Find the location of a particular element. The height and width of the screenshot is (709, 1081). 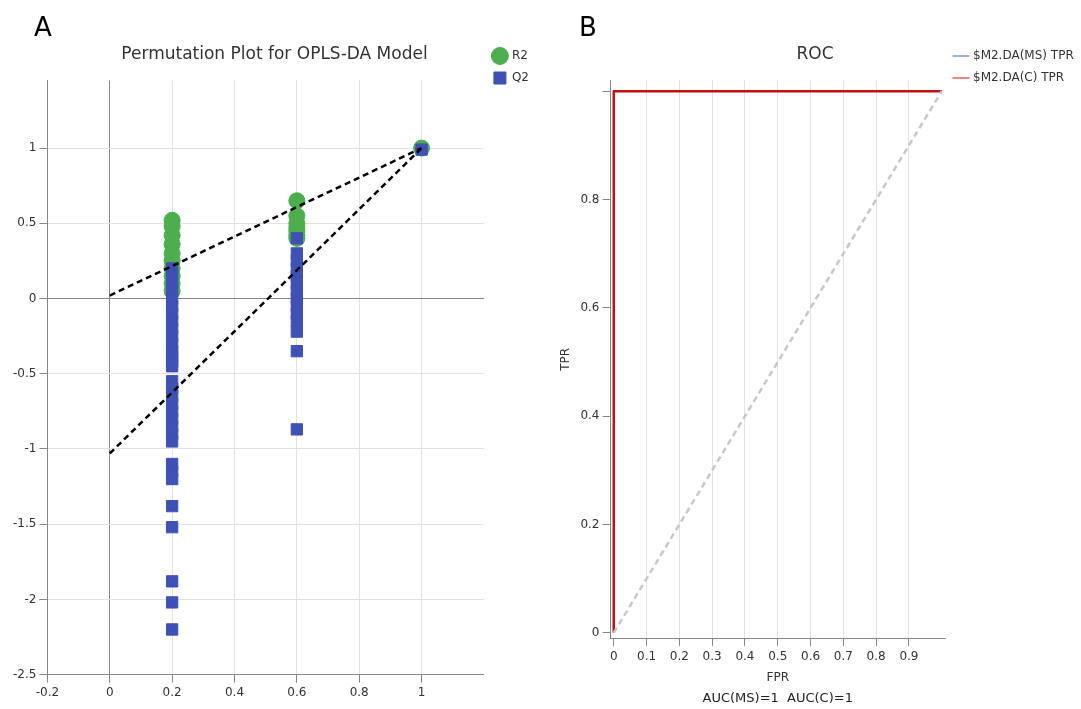

y-tick-label: 0.6 is located at coordinates (590, 306).